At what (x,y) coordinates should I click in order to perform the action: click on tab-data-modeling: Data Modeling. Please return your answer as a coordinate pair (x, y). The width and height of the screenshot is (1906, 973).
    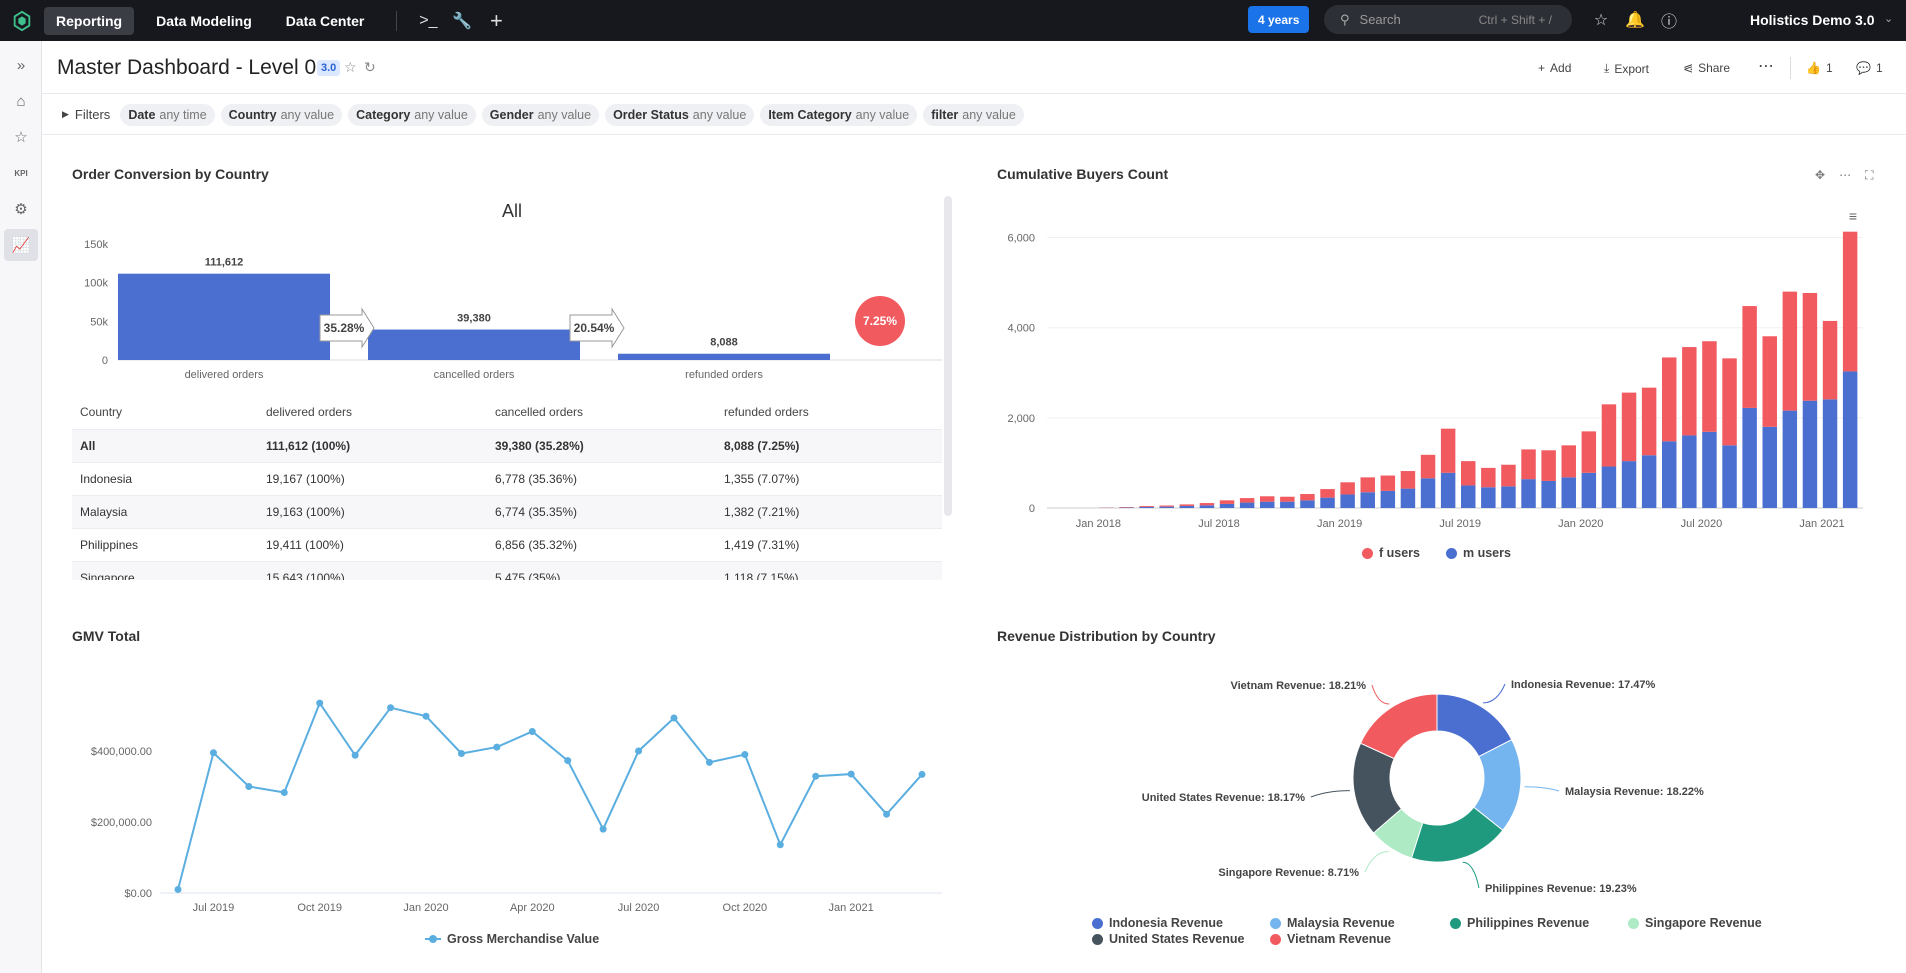
    Looking at the image, I should click on (204, 20).